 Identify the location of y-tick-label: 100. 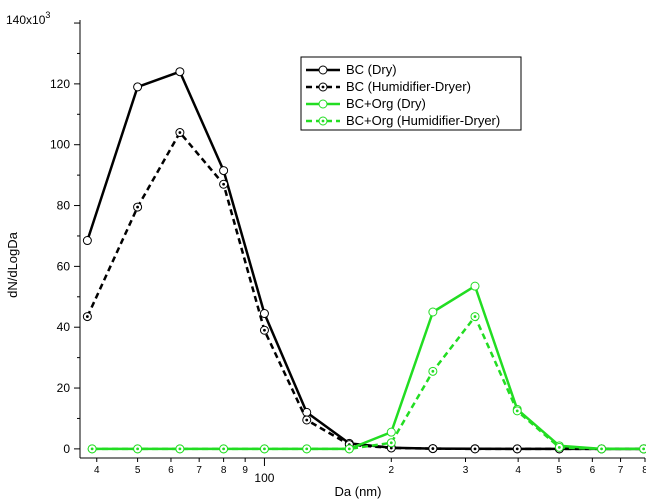
(60, 145).